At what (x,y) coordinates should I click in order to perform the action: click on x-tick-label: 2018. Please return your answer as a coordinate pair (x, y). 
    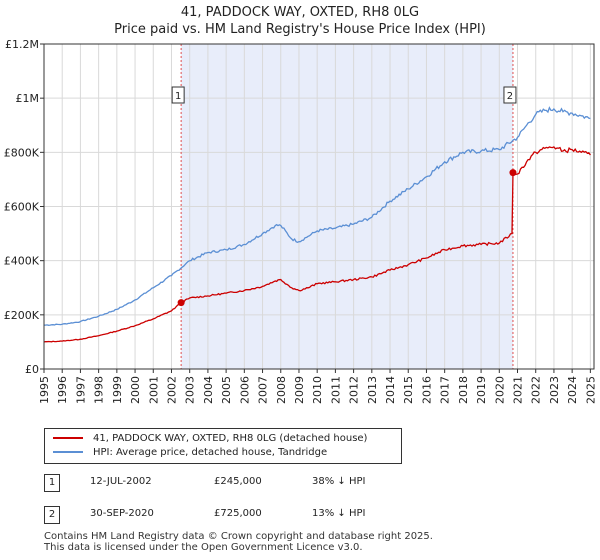
    Looking at the image, I should click on (463, 390).